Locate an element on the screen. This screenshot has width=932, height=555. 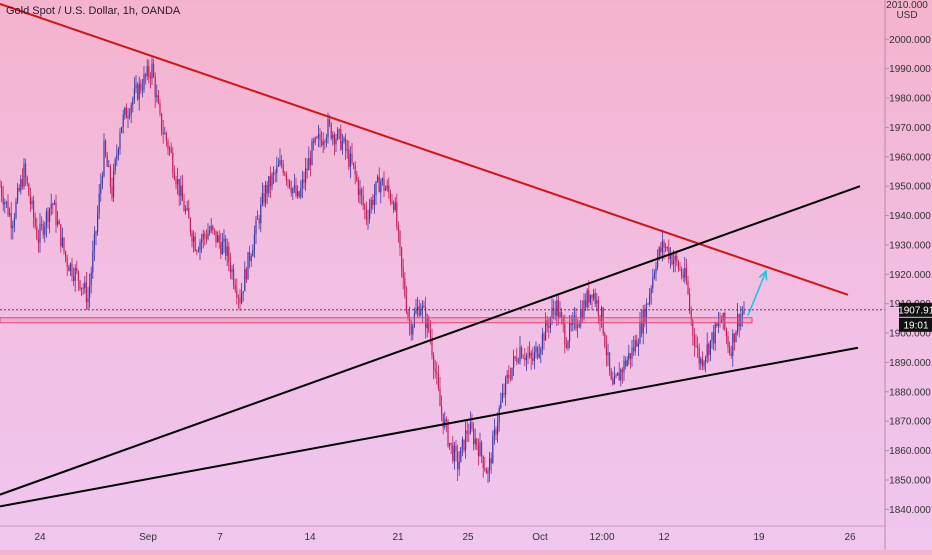
projection-arrow-line is located at coordinates (757, 293).